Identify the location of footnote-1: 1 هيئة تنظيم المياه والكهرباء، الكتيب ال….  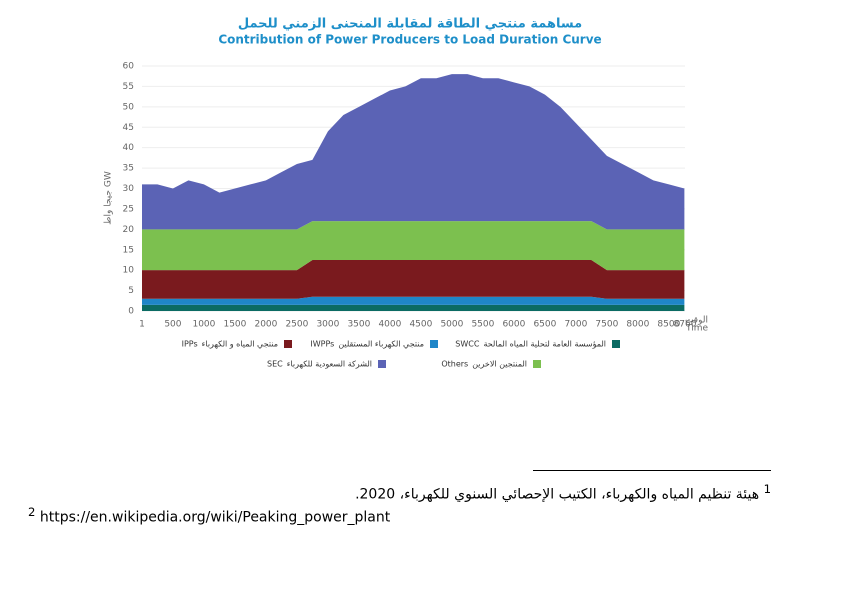
(563, 492).